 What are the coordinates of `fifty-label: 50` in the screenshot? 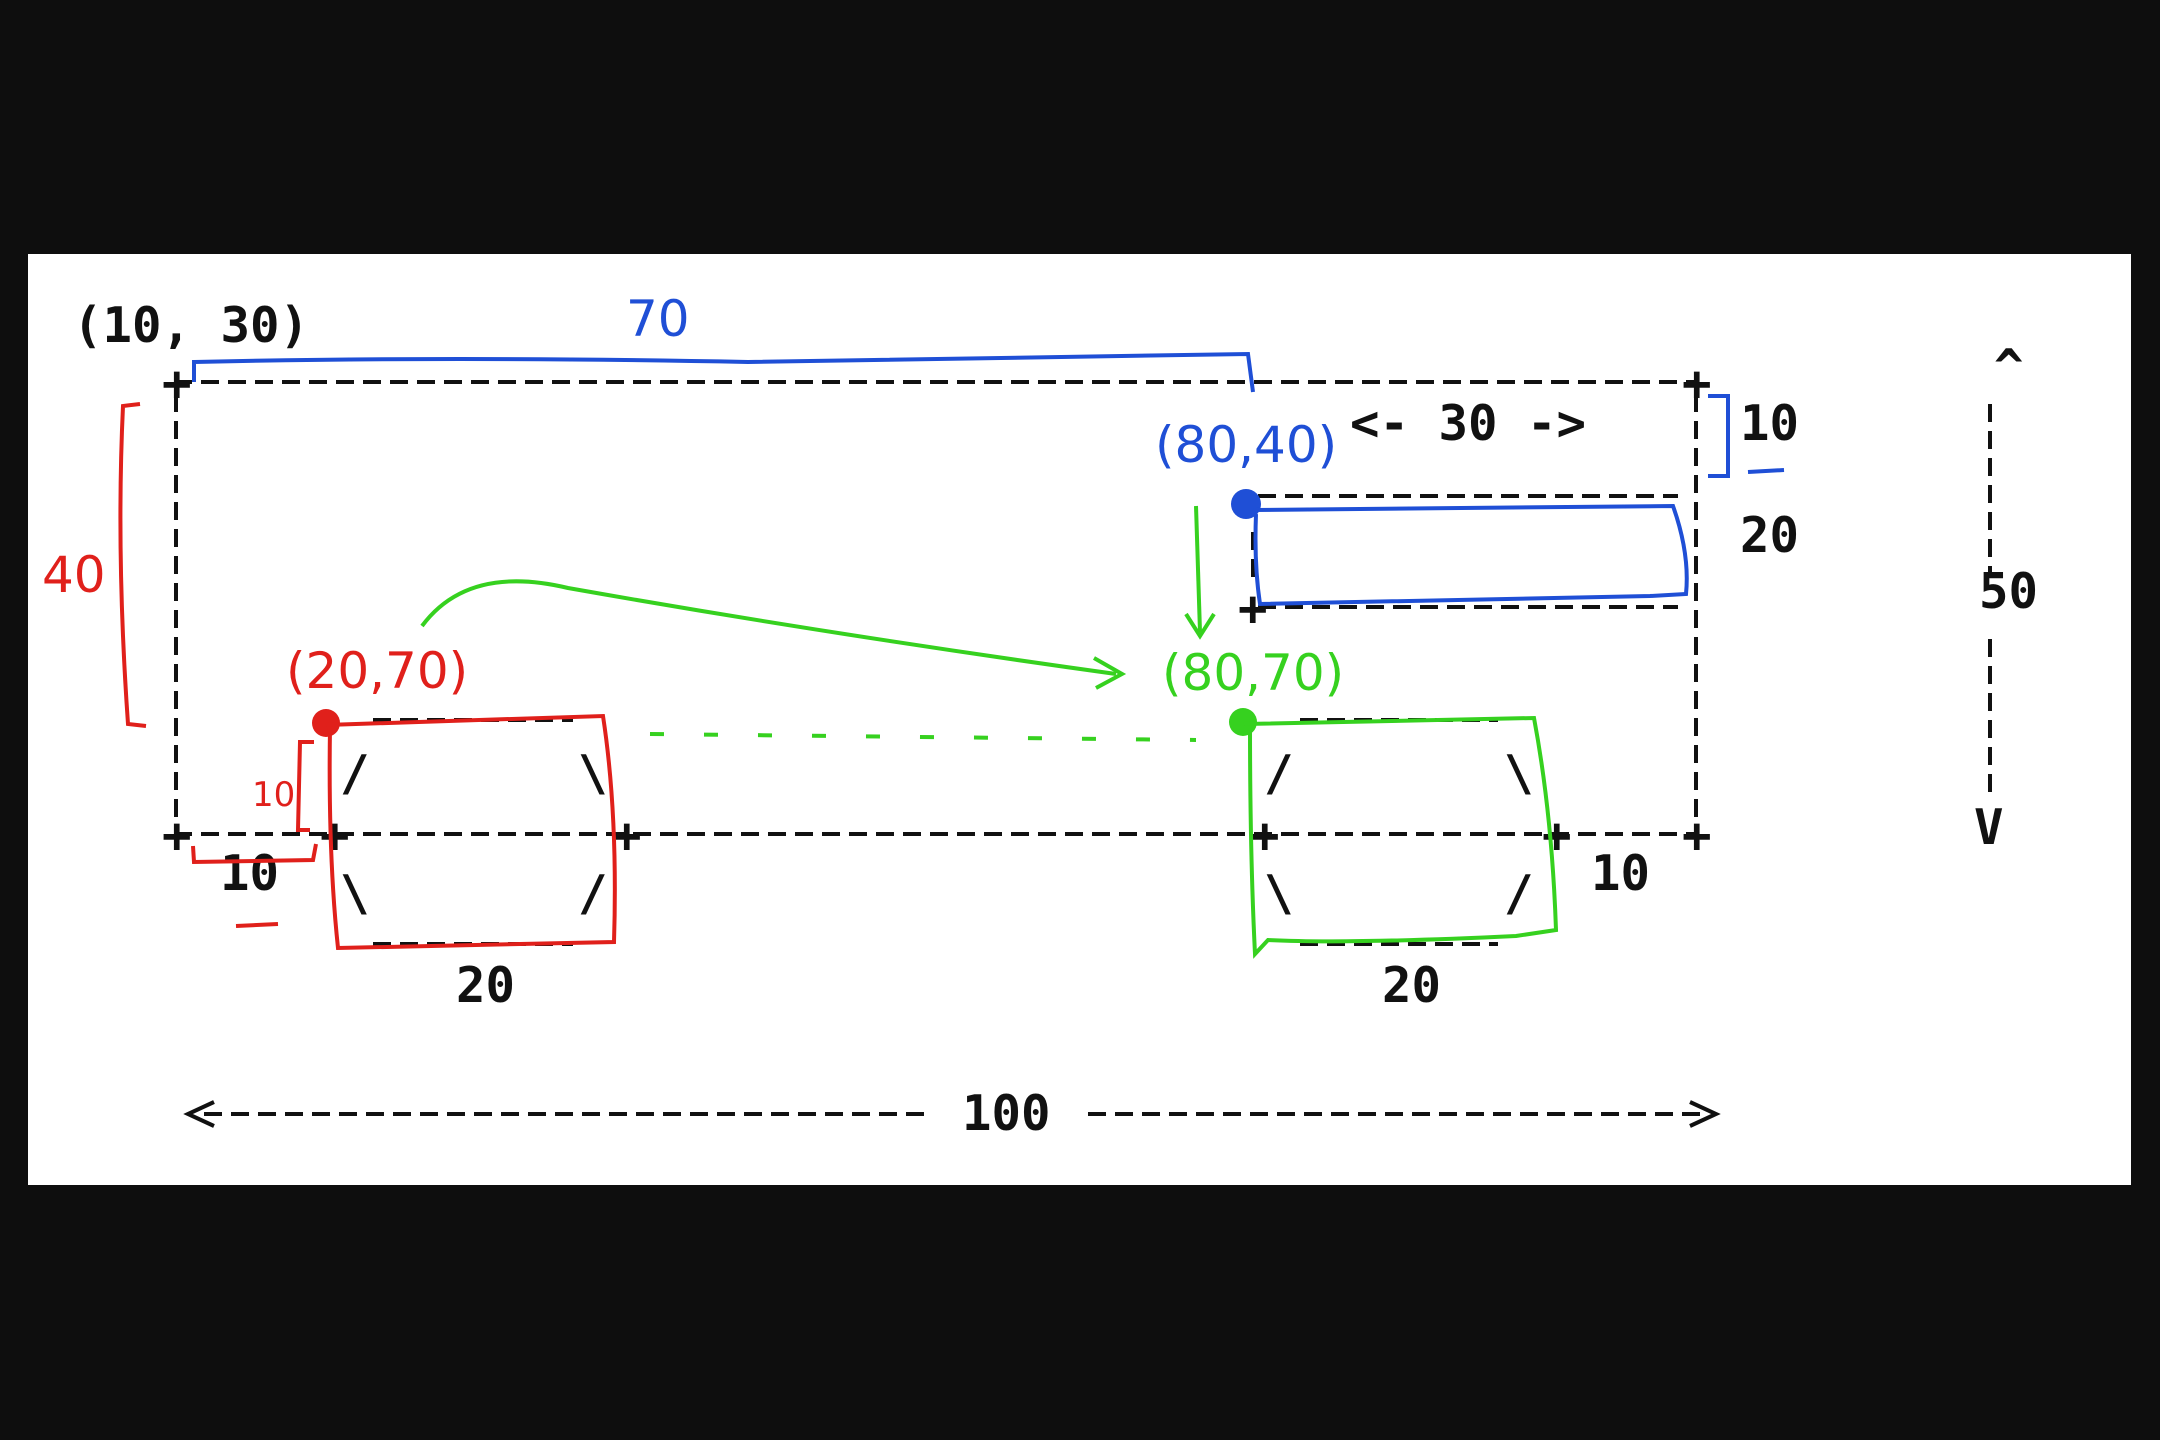 It's located at (2008, 591).